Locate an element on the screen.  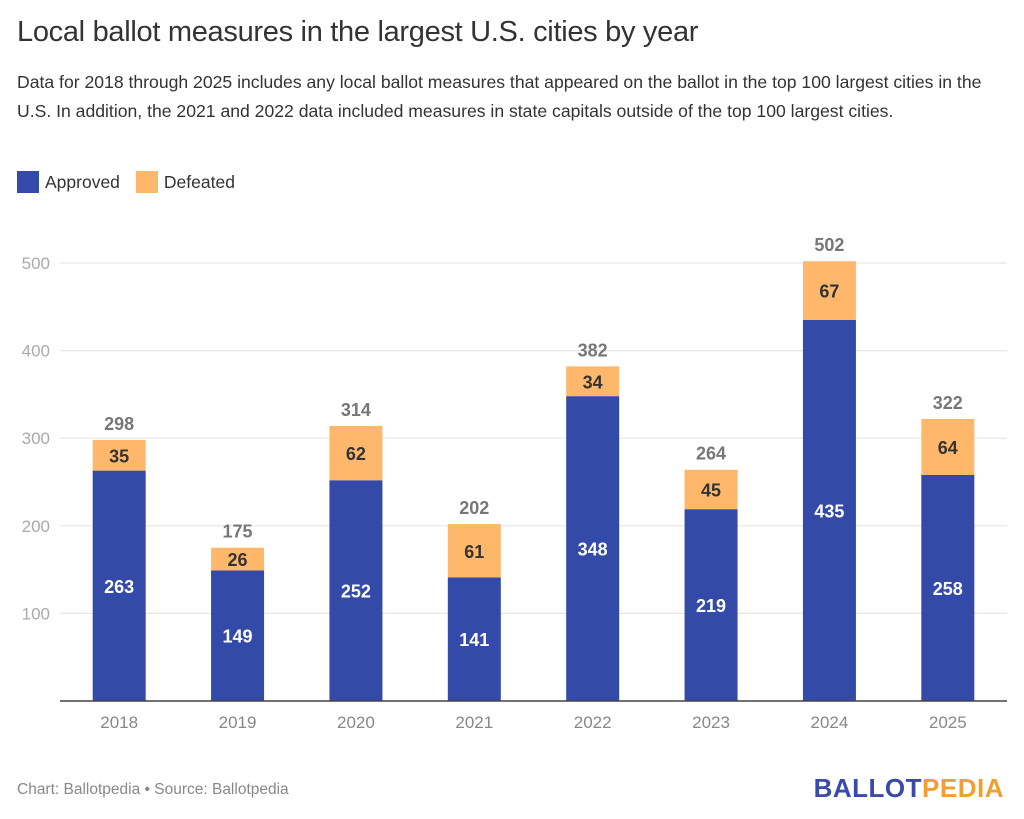
data-label-defeated-2023: 45 is located at coordinates (711, 490).